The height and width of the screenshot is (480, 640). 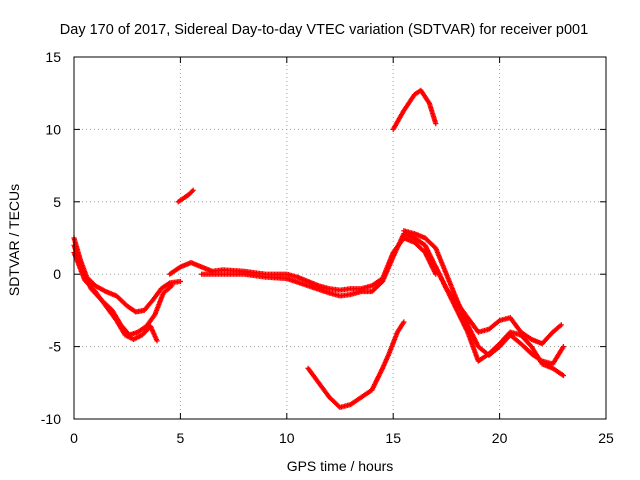 What do you see at coordinates (185, 196) in the screenshot?
I see `series-track-j` at bounding box center [185, 196].